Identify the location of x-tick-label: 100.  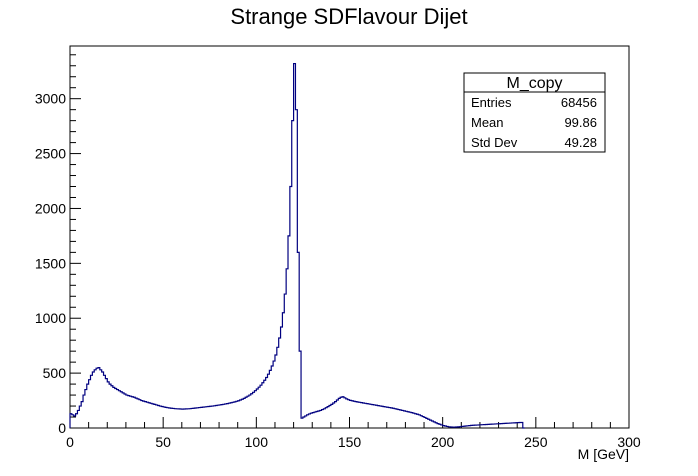
(257, 442).